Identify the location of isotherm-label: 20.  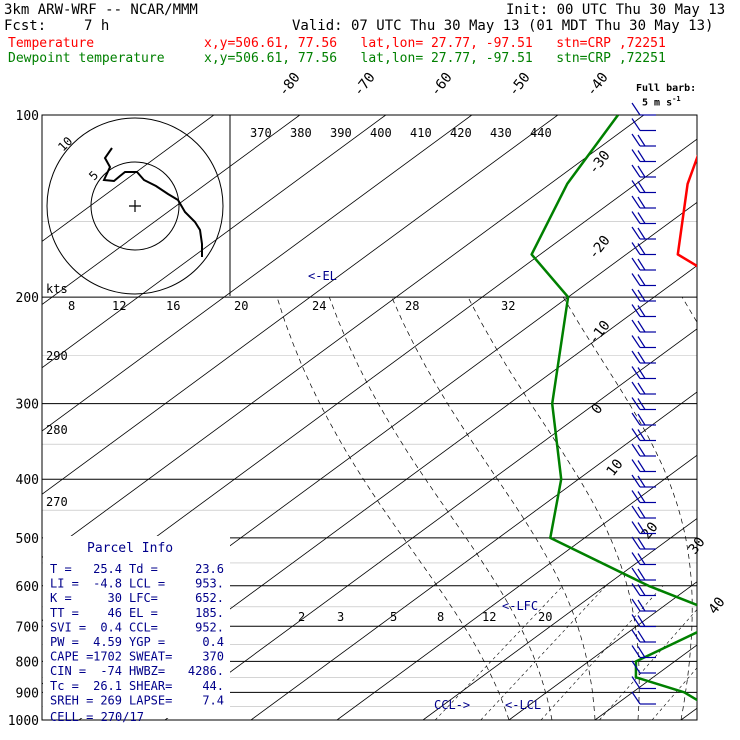
(650, 530).